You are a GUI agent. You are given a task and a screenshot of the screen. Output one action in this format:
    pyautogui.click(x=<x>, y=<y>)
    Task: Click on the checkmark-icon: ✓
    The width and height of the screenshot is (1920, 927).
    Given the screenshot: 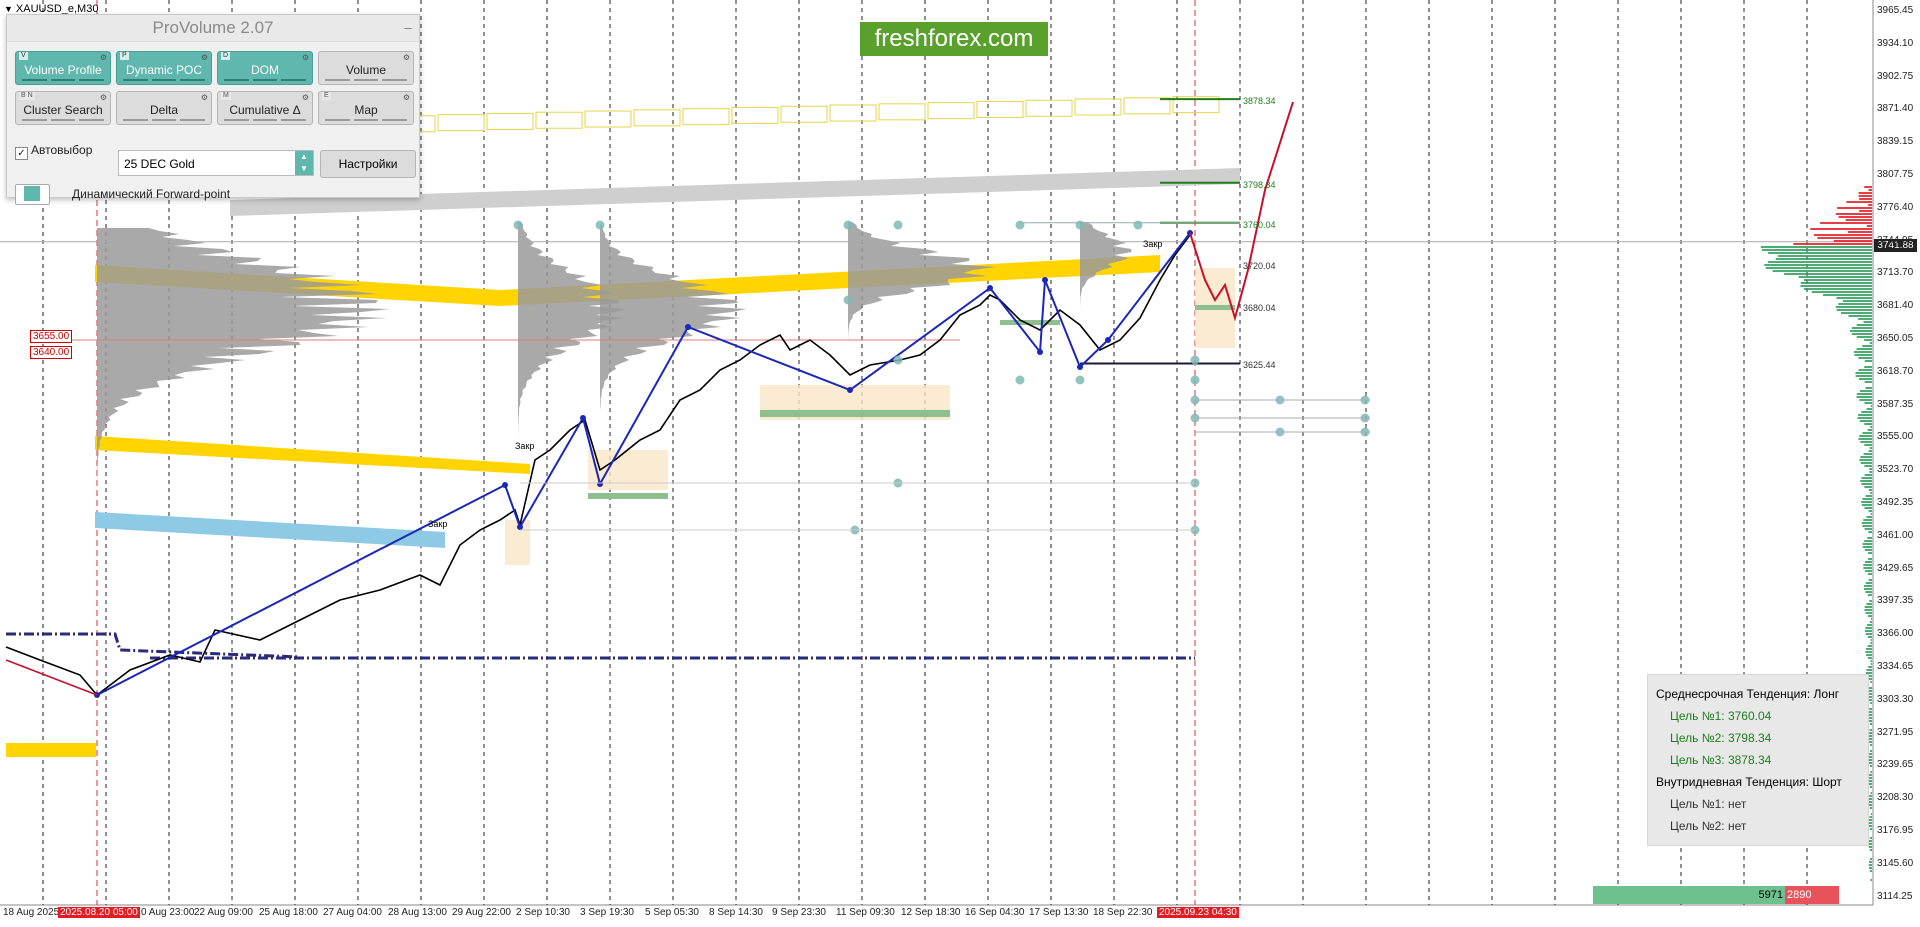 What is the action you would take?
    pyautogui.click(x=21, y=153)
    